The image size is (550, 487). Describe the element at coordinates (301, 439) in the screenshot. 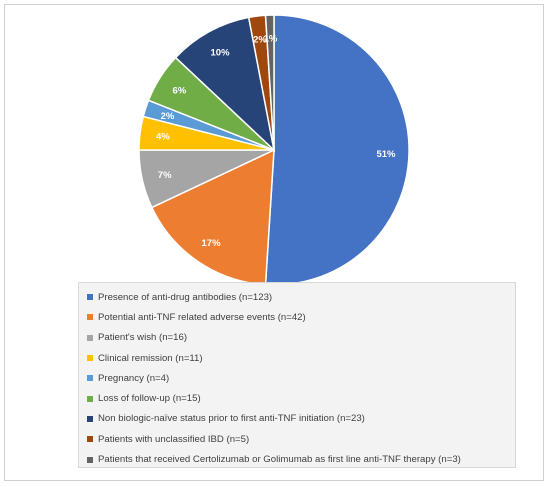

I see `legend-item-7: Patients with unclassified IBD (n=5)` at that location.